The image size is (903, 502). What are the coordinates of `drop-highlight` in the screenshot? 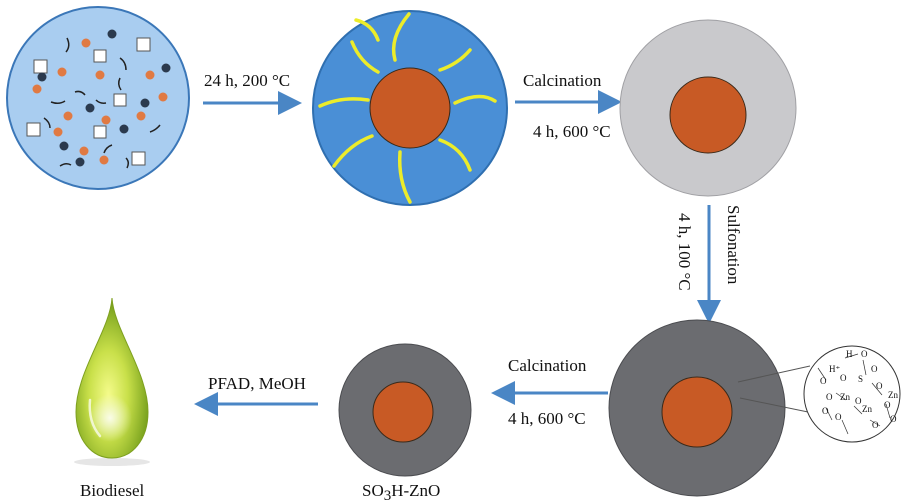 It's located at (110, 418).